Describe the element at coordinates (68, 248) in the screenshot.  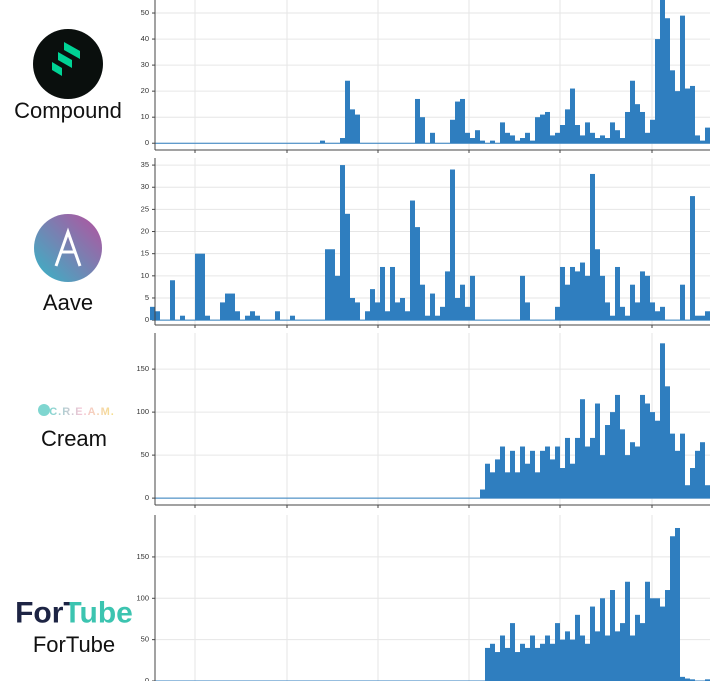
I see `aave-logo` at that location.